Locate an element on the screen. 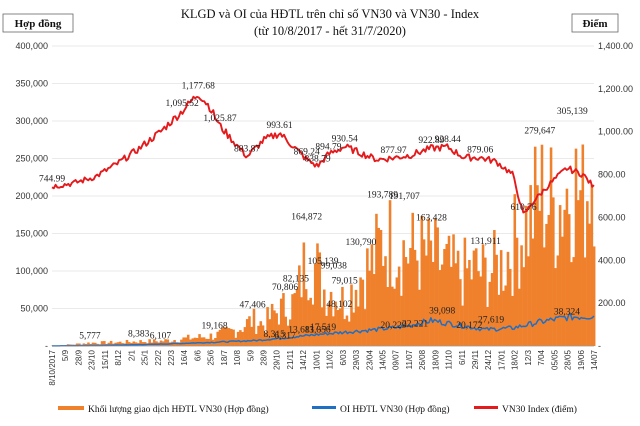  x-tick-label: 14/07 is located at coordinates (594, 359).